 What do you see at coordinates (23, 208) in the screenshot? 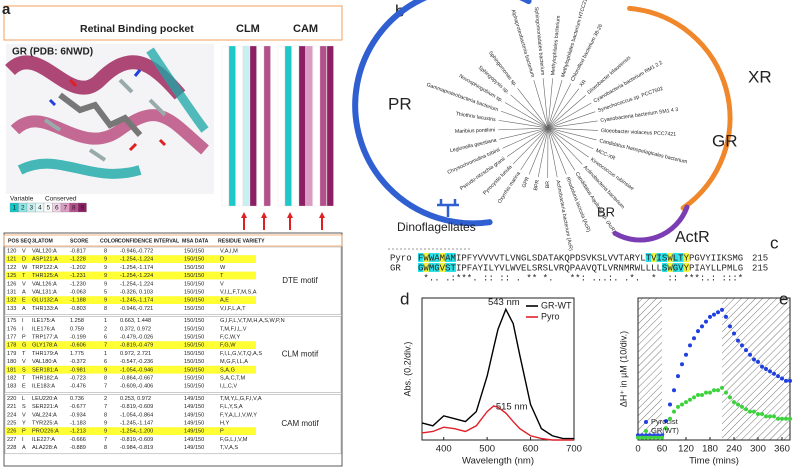
I see `scale-grade: 2` at bounding box center [23, 208].